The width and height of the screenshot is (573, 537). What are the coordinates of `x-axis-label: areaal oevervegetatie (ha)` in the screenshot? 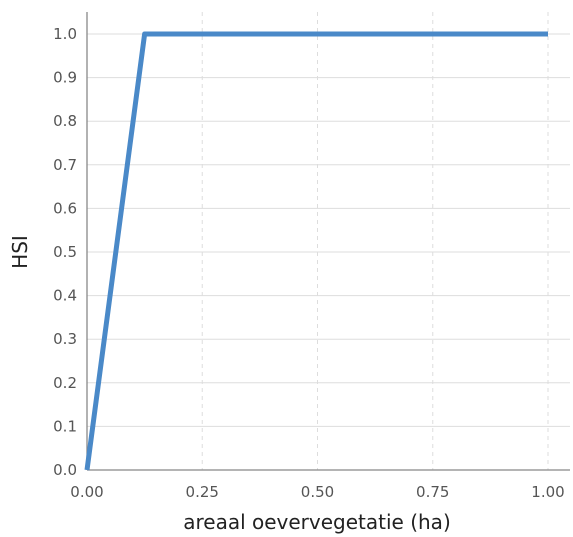 It's located at (317, 522).